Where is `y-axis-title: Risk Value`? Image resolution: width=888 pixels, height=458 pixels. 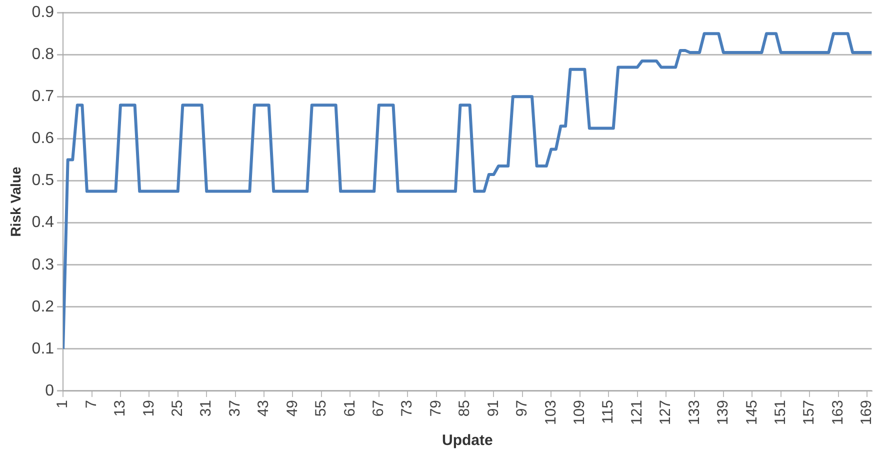 y-axis-title: Risk Value is located at coordinates (15, 201).